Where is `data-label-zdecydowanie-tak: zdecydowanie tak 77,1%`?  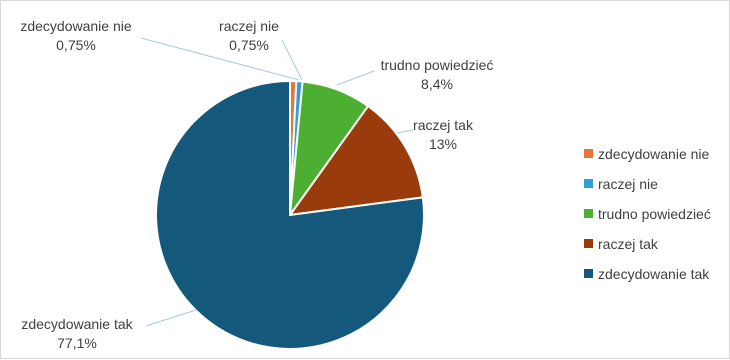 data-label-zdecydowanie-tak: zdecydowanie tak 77,1% is located at coordinates (77, 333).